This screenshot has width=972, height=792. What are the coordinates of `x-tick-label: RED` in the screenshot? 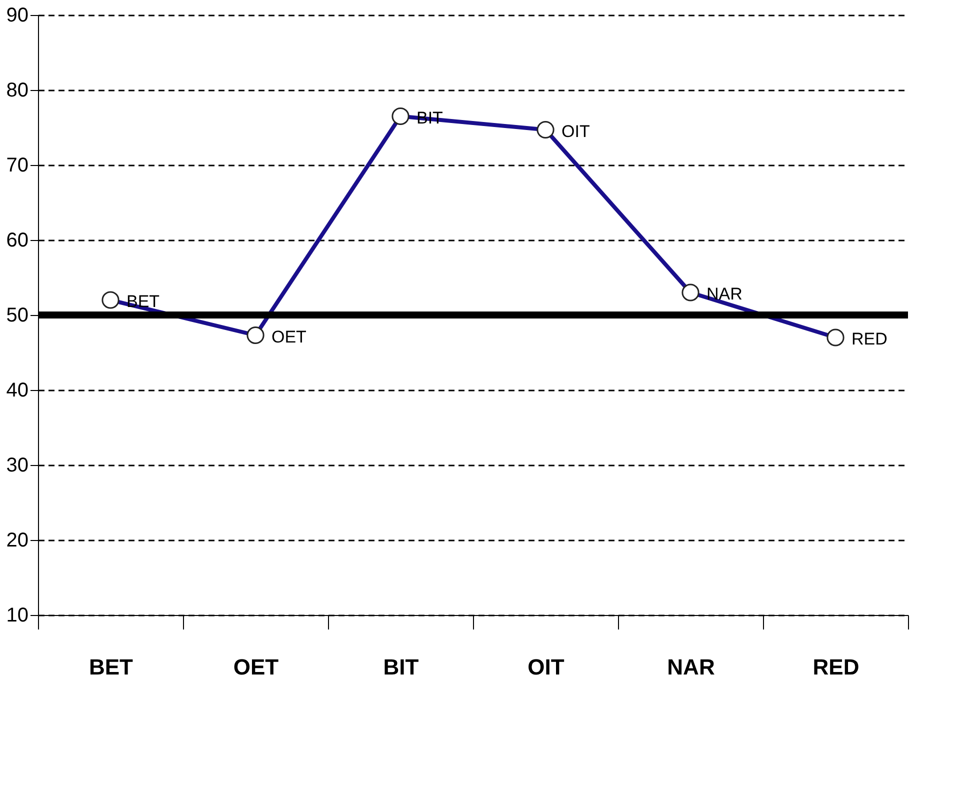 It's located at (836, 667).